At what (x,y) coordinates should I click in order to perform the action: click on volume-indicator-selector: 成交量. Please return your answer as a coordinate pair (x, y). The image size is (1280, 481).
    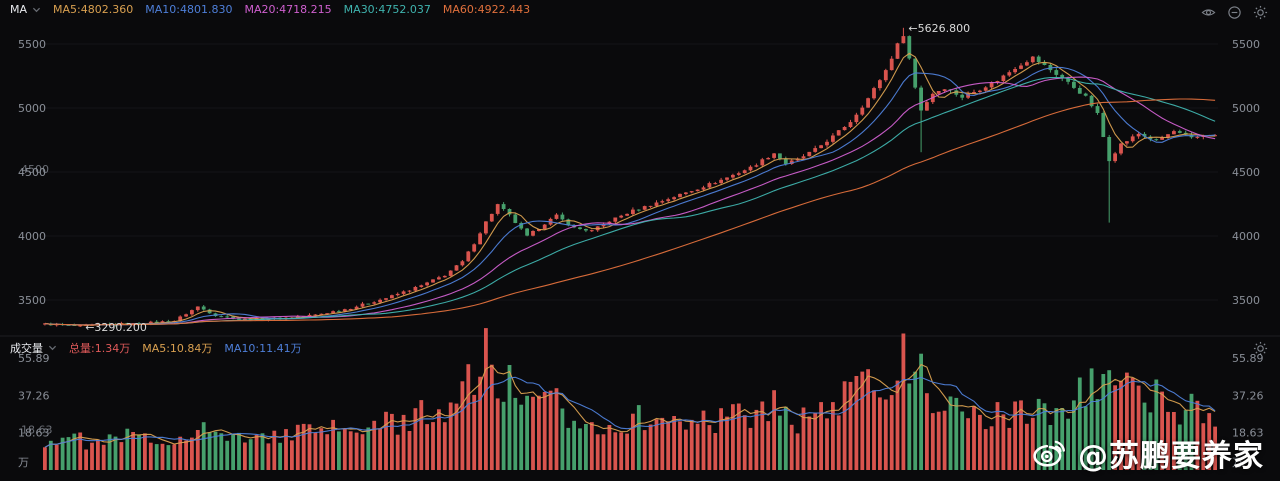
    Looking at the image, I should click on (33, 348).